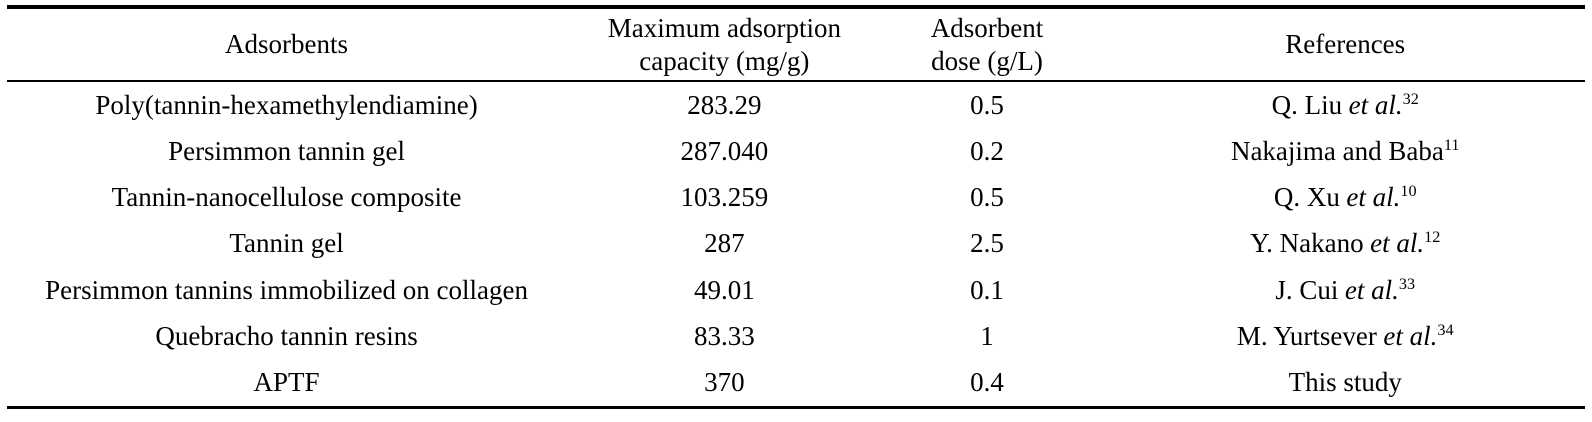  Describe the element at coordinates (1337, 150) in the screenshot. I see `reference-text: Nakajima and Baba` at that location.